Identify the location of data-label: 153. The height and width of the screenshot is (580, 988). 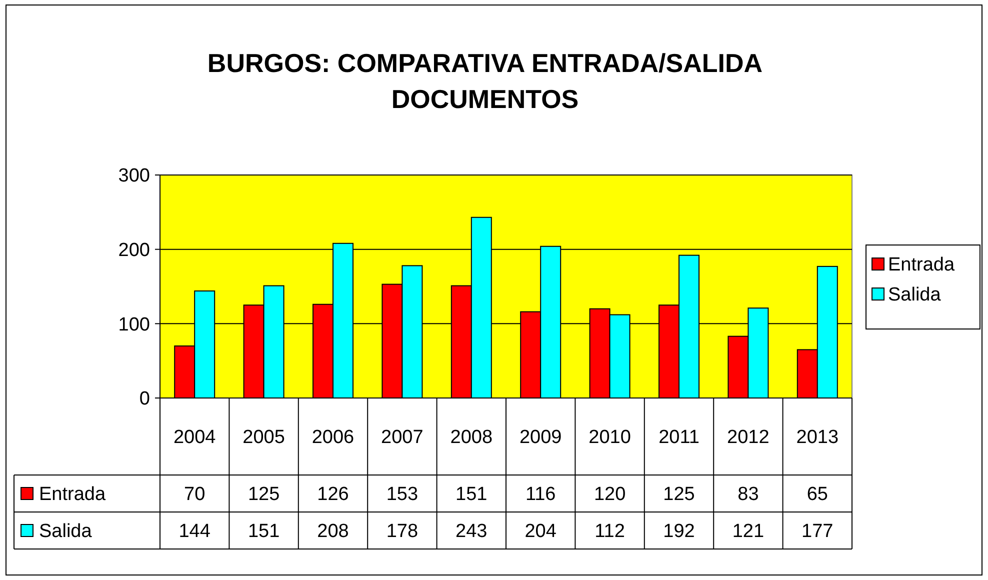
(402, 495).